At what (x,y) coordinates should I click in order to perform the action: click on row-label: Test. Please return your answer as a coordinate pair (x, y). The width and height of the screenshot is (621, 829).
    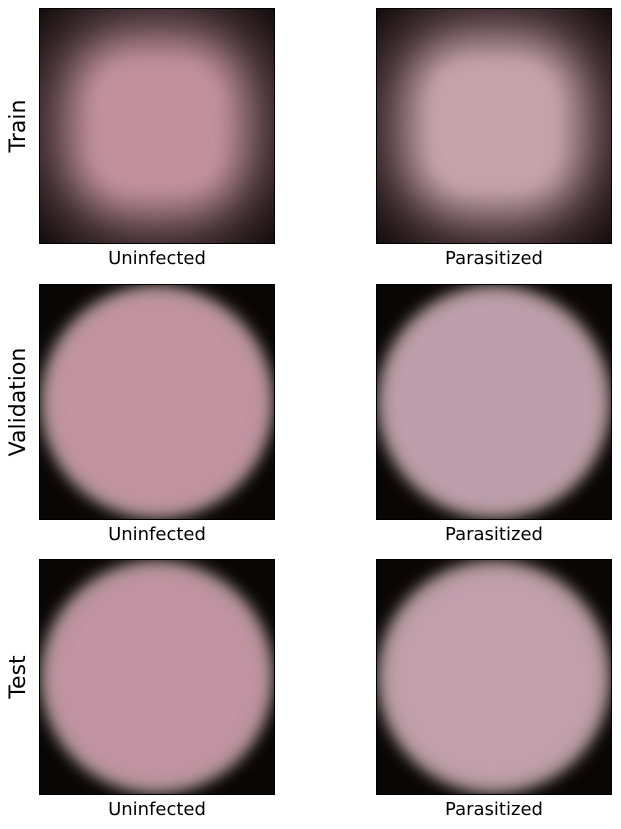
    Looking at the image, I should click on (18, 677).